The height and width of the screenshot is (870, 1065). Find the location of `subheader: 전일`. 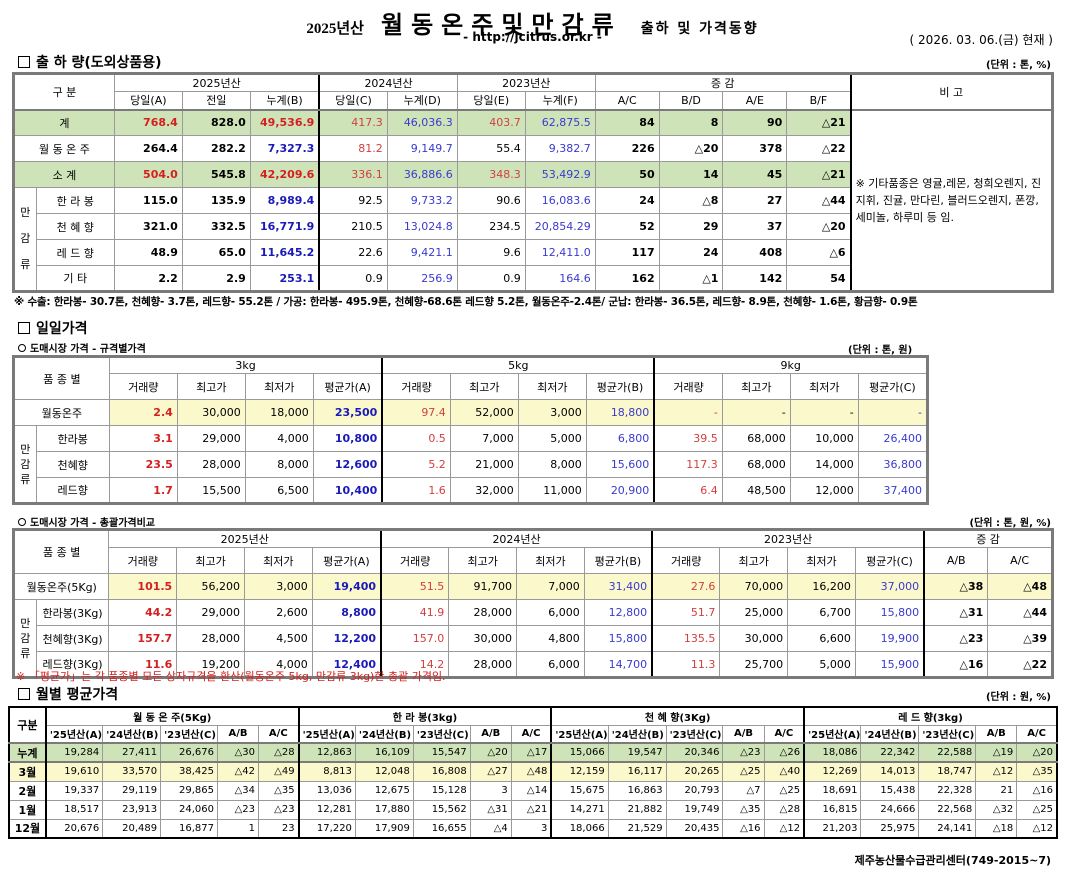

subheader: 전일 is located at coordinates (216, 101).